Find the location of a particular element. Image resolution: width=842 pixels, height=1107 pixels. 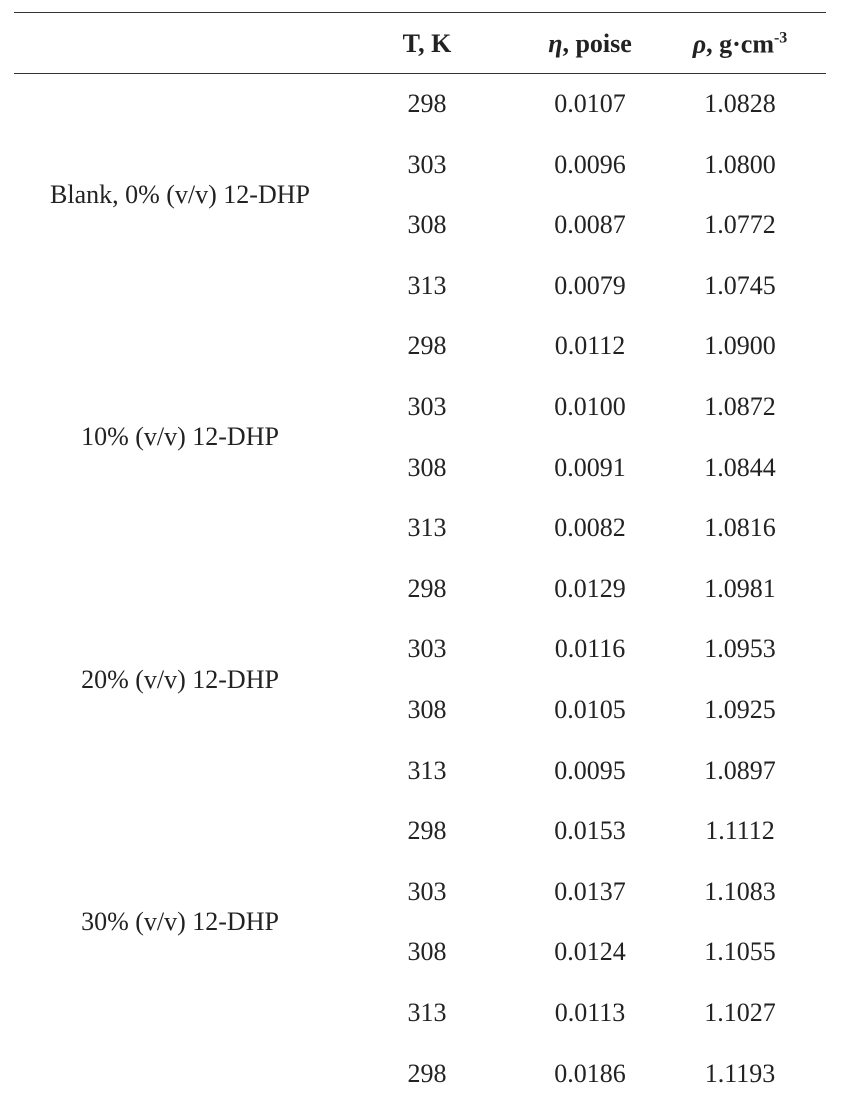

table-cell: 1.0900 is located at coordinates (740, 346).